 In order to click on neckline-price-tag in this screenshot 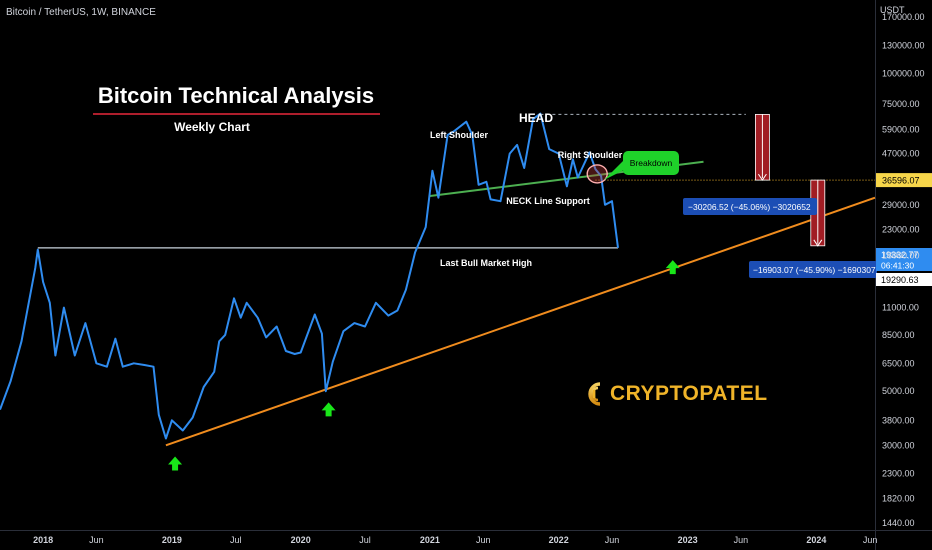, I will do `click(904, 180)`.